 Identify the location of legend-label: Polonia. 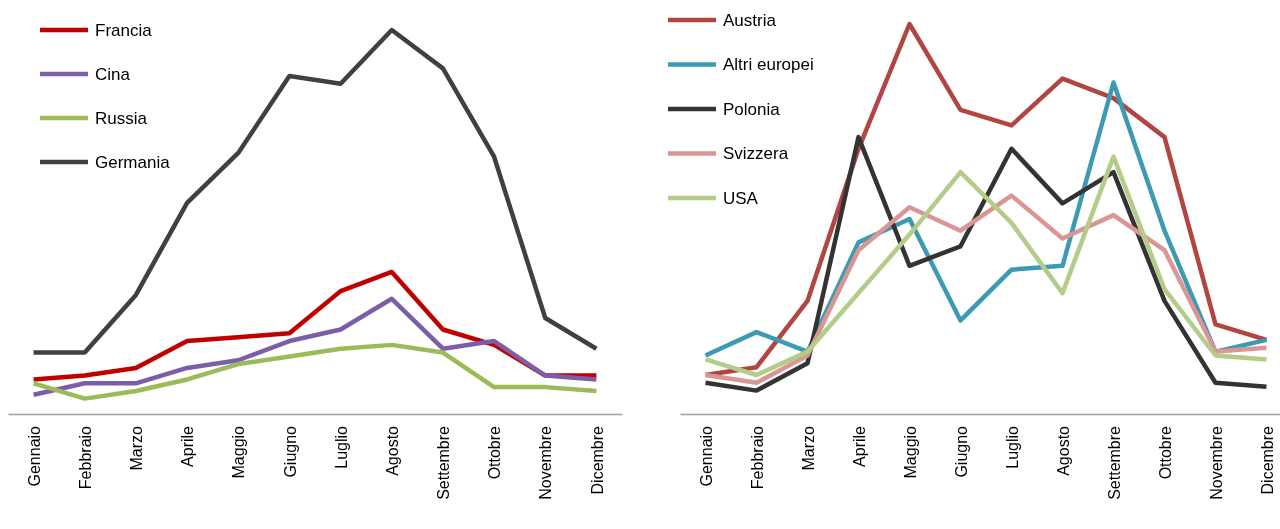
(752, 109).